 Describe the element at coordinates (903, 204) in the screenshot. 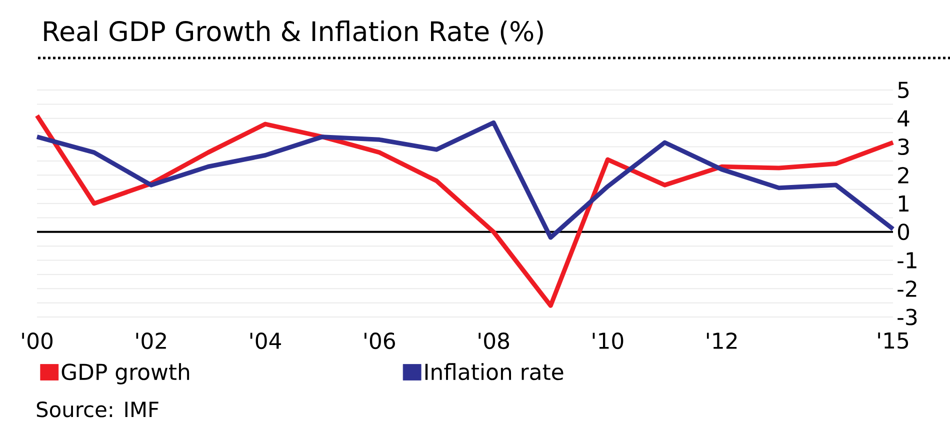

I see `y-tick-label: 1` at that location.